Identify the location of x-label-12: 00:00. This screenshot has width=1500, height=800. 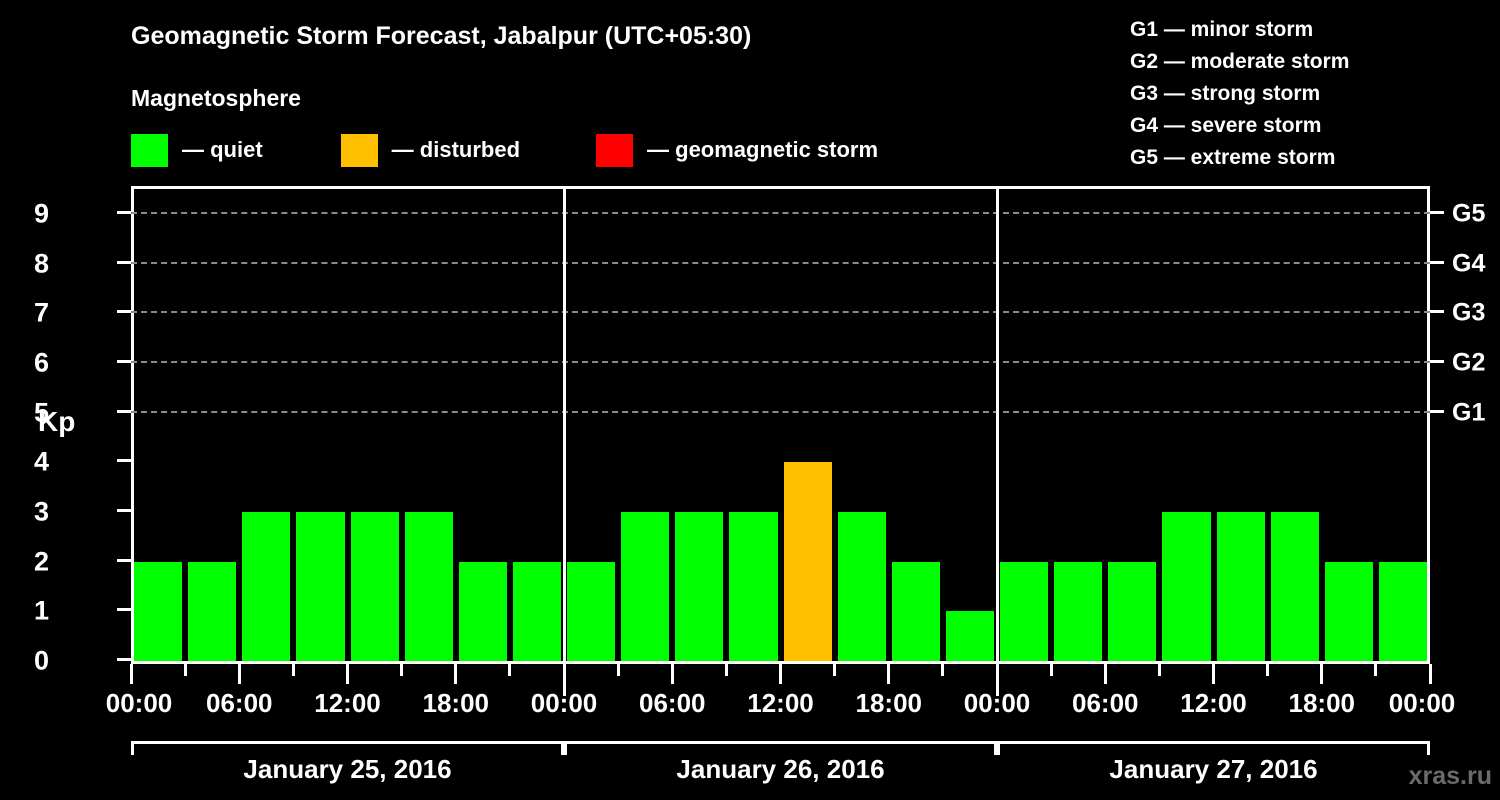
(1422, 703).